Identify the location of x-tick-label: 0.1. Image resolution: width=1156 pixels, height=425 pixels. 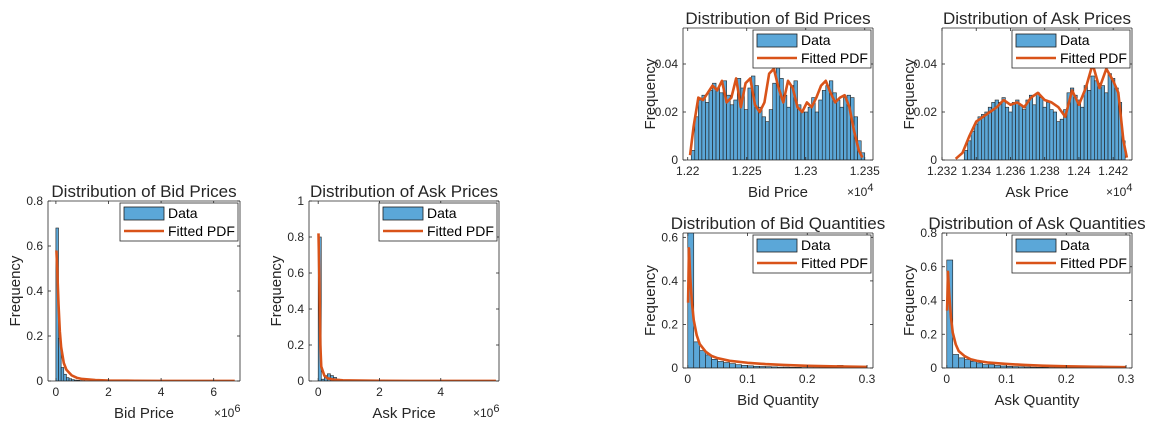
(1006, 379).